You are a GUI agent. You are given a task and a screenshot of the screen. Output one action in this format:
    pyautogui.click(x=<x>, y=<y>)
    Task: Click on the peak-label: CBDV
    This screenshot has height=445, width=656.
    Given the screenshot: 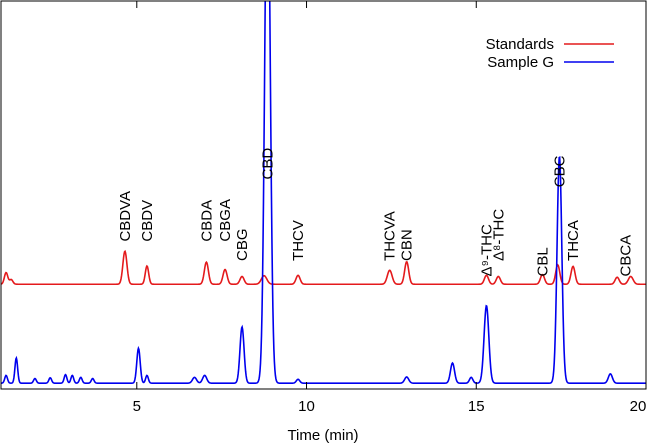 What is the action you would take?
    pyautogui.click(x=147, y=221)
    